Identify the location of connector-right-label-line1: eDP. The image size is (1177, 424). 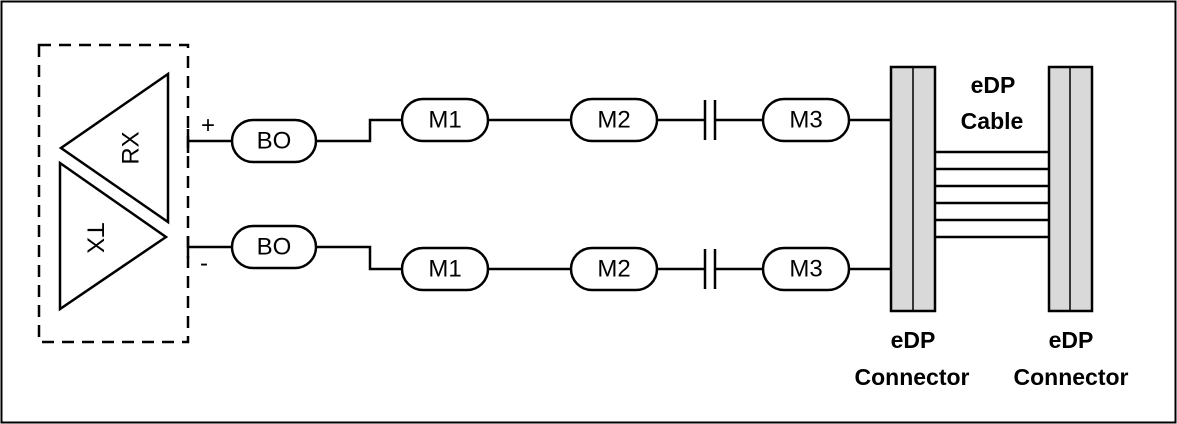
(1071, 340).